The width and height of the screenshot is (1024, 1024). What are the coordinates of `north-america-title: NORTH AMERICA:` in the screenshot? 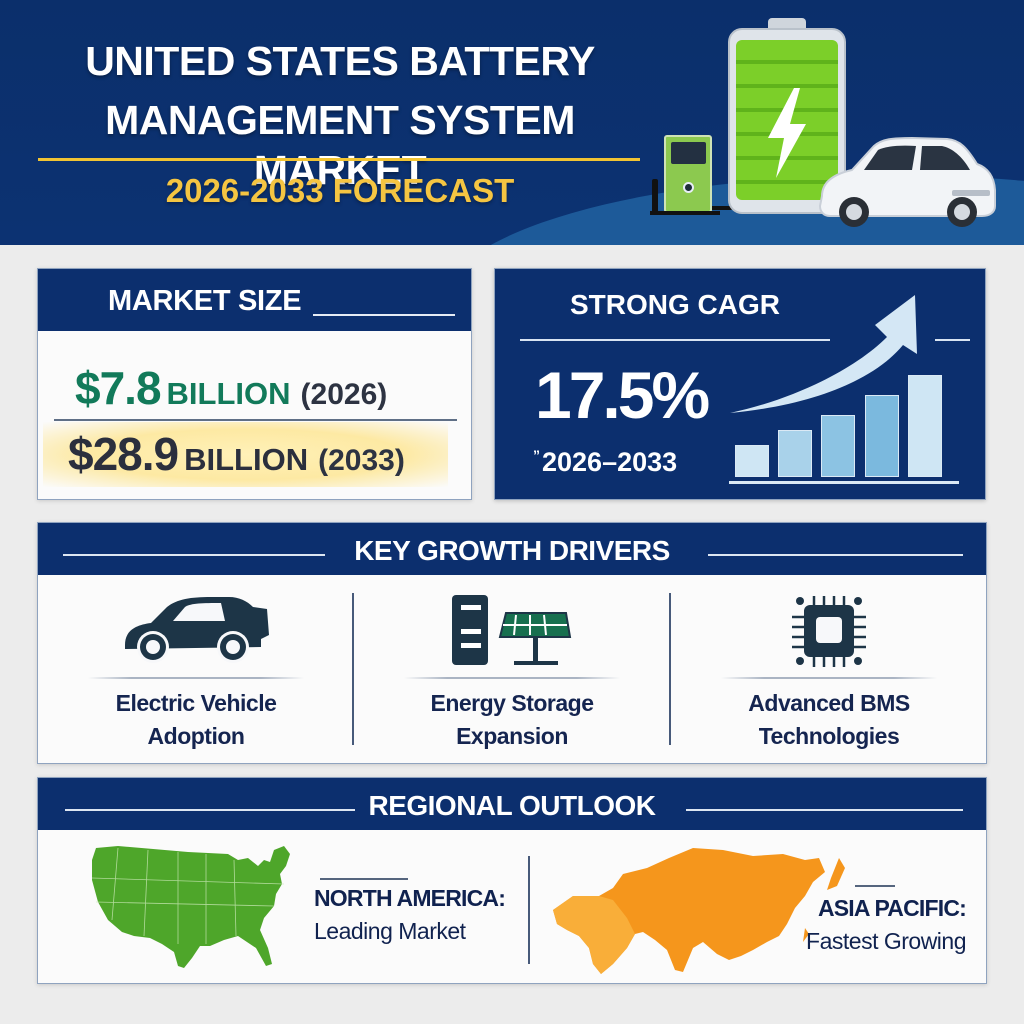 It's located at (410, 898).